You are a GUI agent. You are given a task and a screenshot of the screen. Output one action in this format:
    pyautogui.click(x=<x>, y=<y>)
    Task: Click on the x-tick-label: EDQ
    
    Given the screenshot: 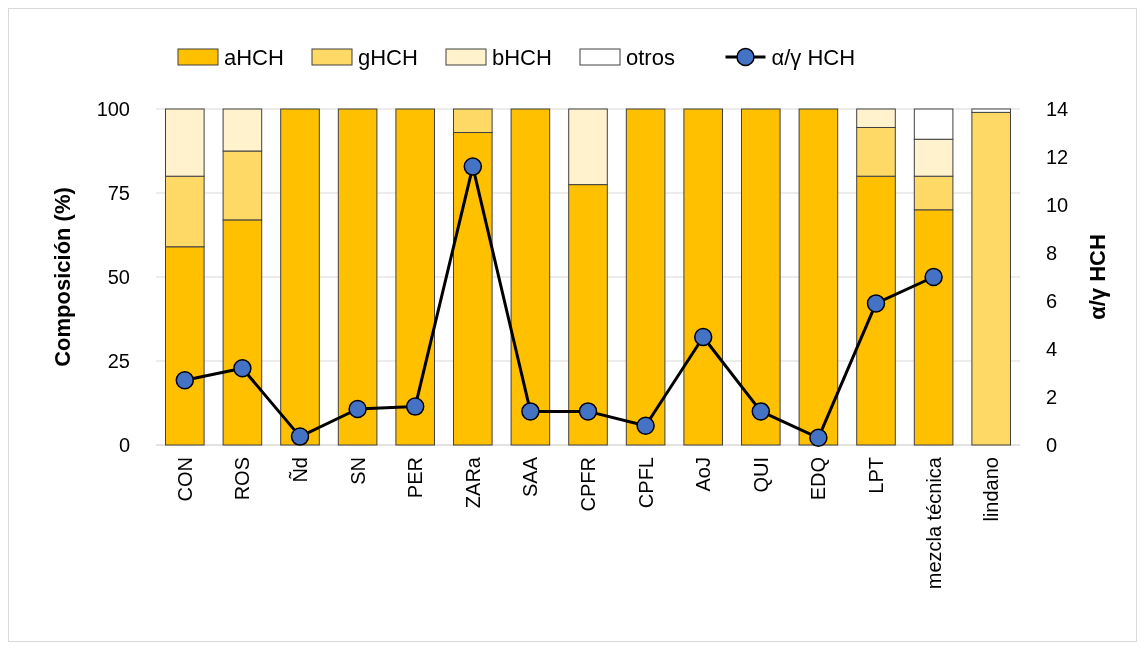 What is the action you would take?
    pyautogui.click(x=818, y=479)
    